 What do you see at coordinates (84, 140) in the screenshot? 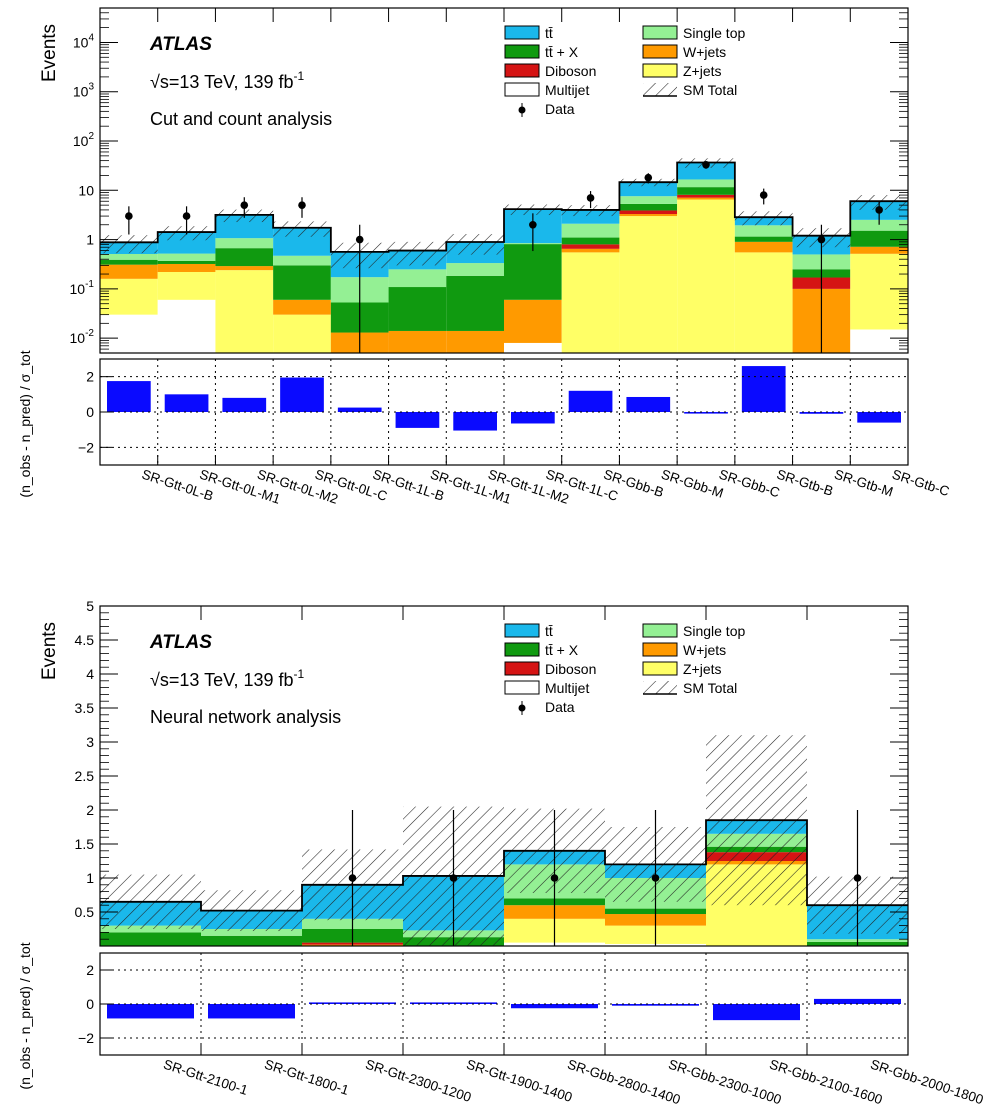
I see `y-tick-label: 10²` at bounding box center [84, 140].